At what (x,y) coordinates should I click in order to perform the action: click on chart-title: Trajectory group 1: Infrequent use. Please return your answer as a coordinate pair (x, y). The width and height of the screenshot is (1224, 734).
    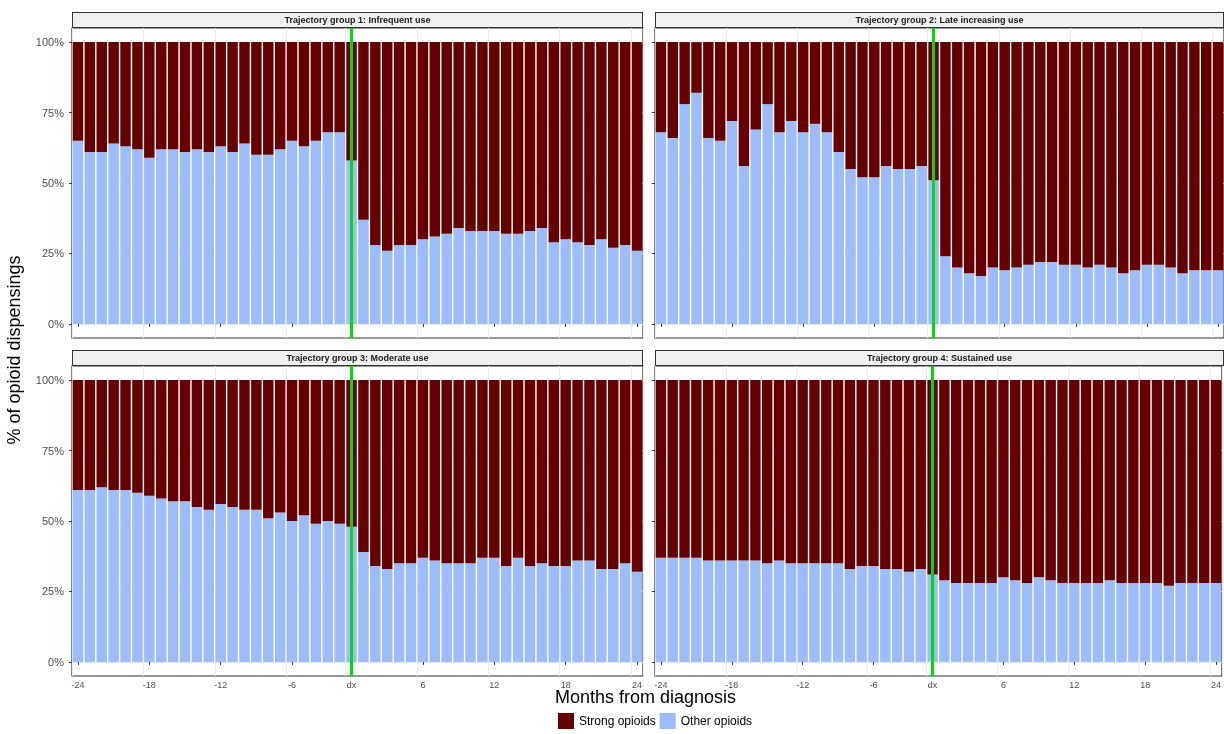
    Looking at the image, I should click on (357, 20).